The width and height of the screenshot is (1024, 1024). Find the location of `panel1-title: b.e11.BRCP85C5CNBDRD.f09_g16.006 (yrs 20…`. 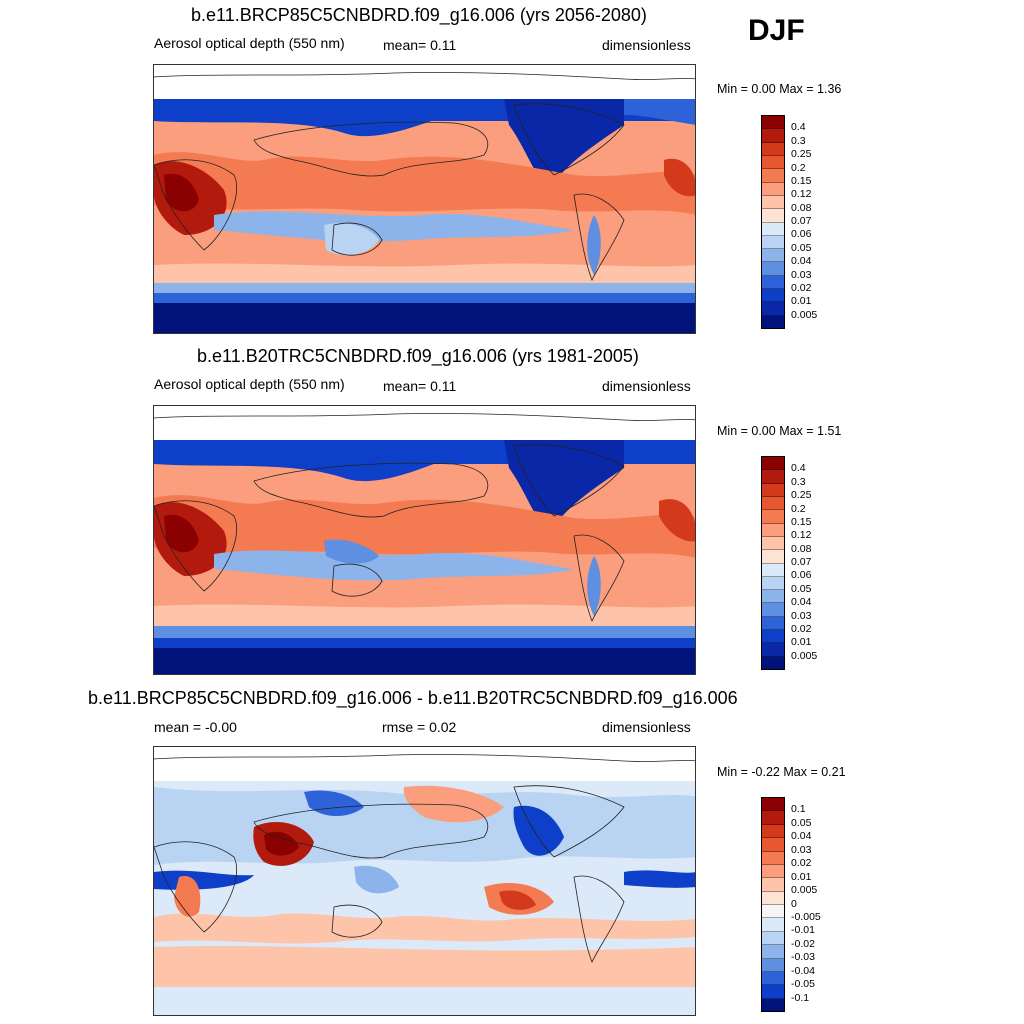

panel1-title: b.e11.BRCP85C5CNBDRD.f09_g16.006 (yrs 20… is located at coordinates (419, 15).